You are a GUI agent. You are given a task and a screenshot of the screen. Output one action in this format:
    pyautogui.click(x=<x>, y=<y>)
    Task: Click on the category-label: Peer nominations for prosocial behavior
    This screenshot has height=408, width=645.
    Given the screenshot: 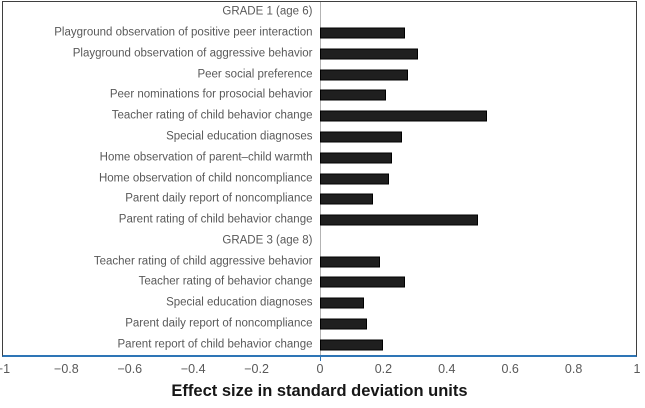 What is the action you would take?
    pyautogui.click(x=211, y=94)
    